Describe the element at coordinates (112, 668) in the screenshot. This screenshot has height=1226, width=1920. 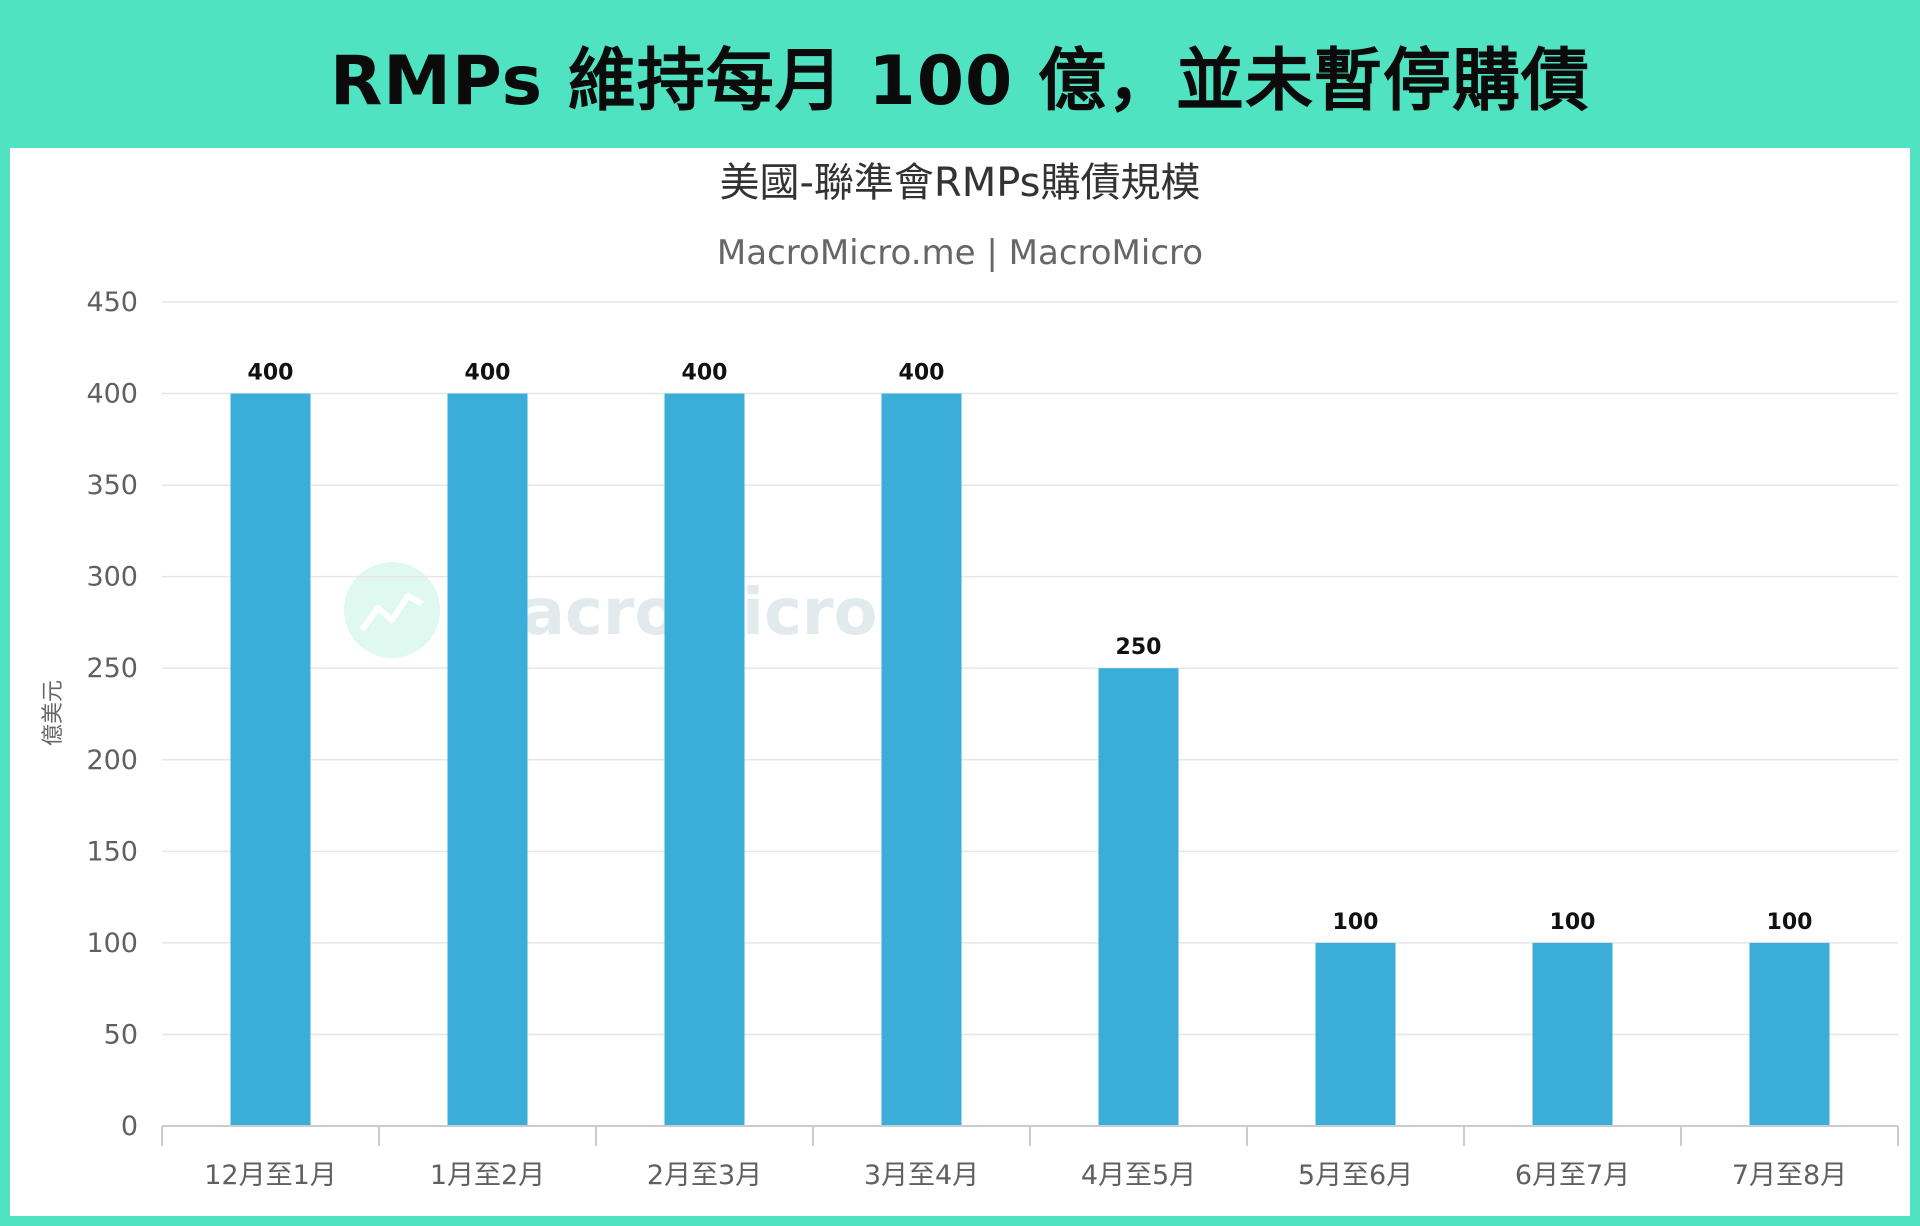
I see `y-tick-label: 250` at that location.